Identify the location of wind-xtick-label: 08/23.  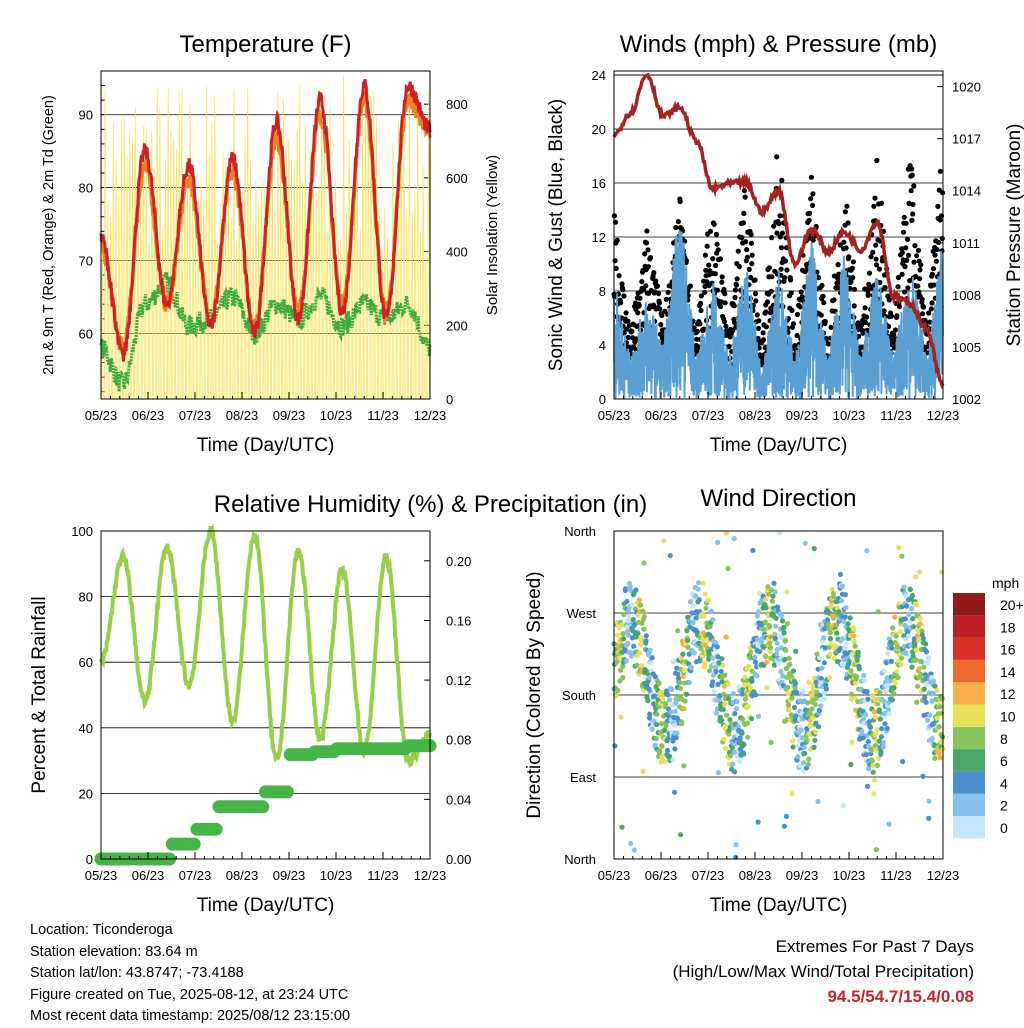
(755, 415).